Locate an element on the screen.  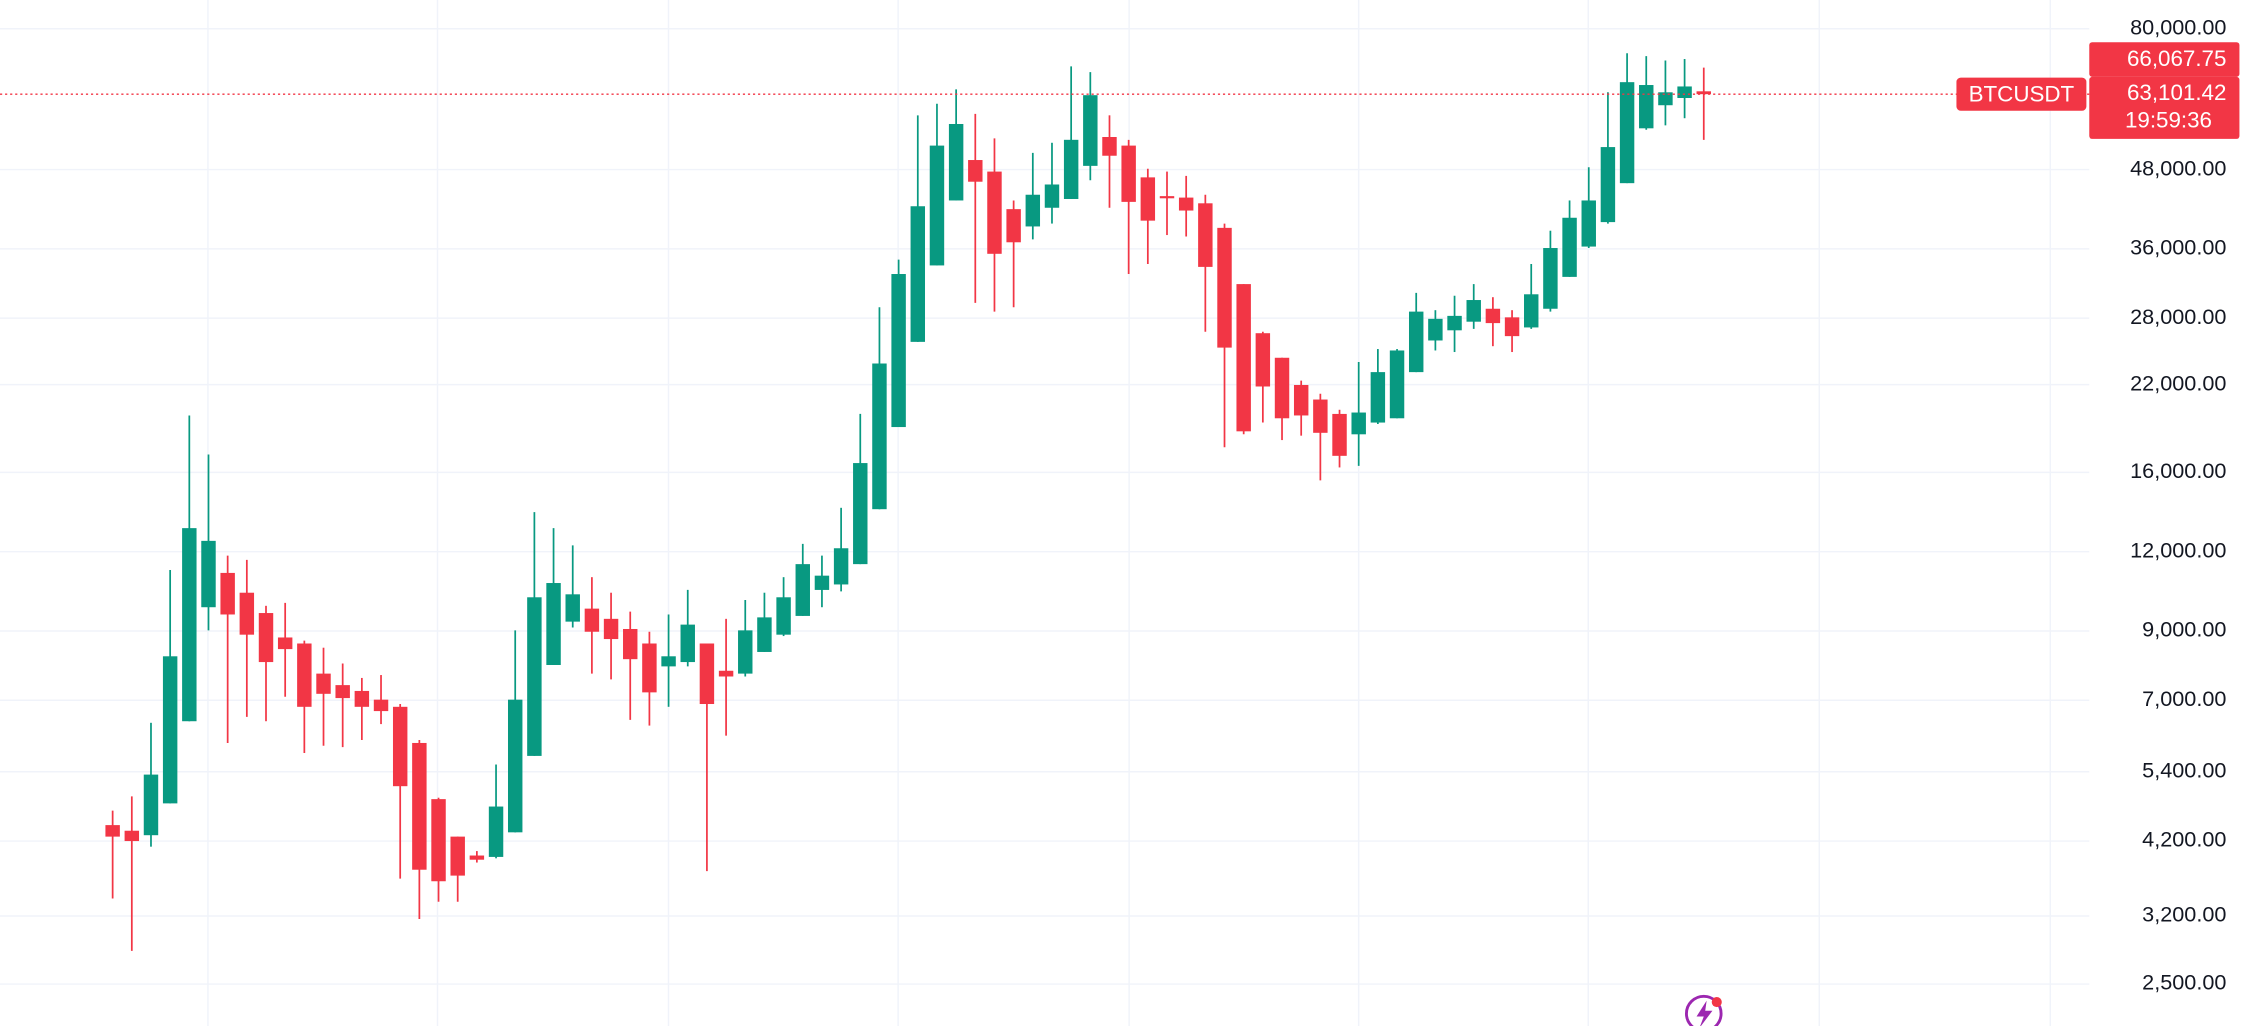
price-box-top-label: 66,067.75 is located at coordinates (2176, 58).